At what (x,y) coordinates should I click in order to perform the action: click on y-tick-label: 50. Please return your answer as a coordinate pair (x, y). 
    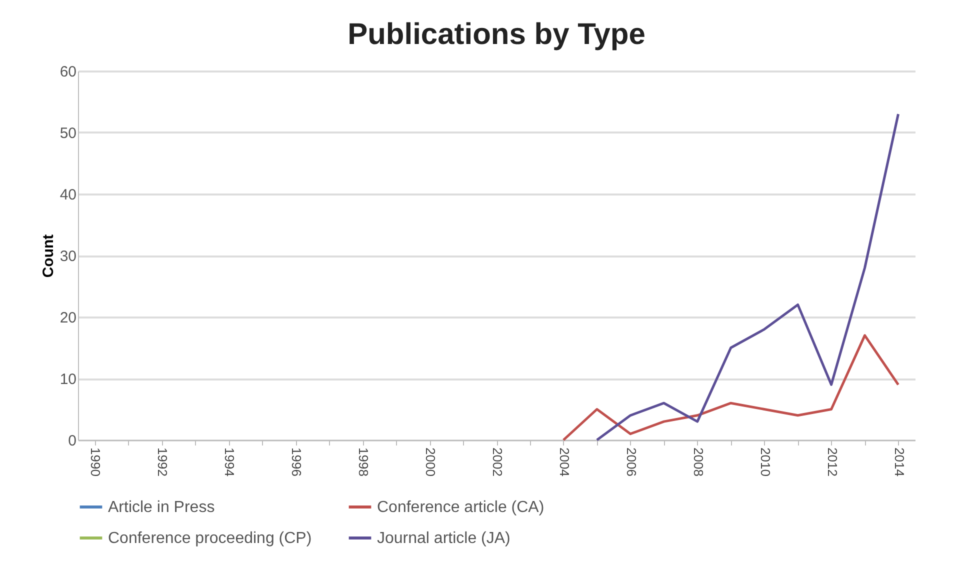
    Looking at the image, I should click on (68, 133).